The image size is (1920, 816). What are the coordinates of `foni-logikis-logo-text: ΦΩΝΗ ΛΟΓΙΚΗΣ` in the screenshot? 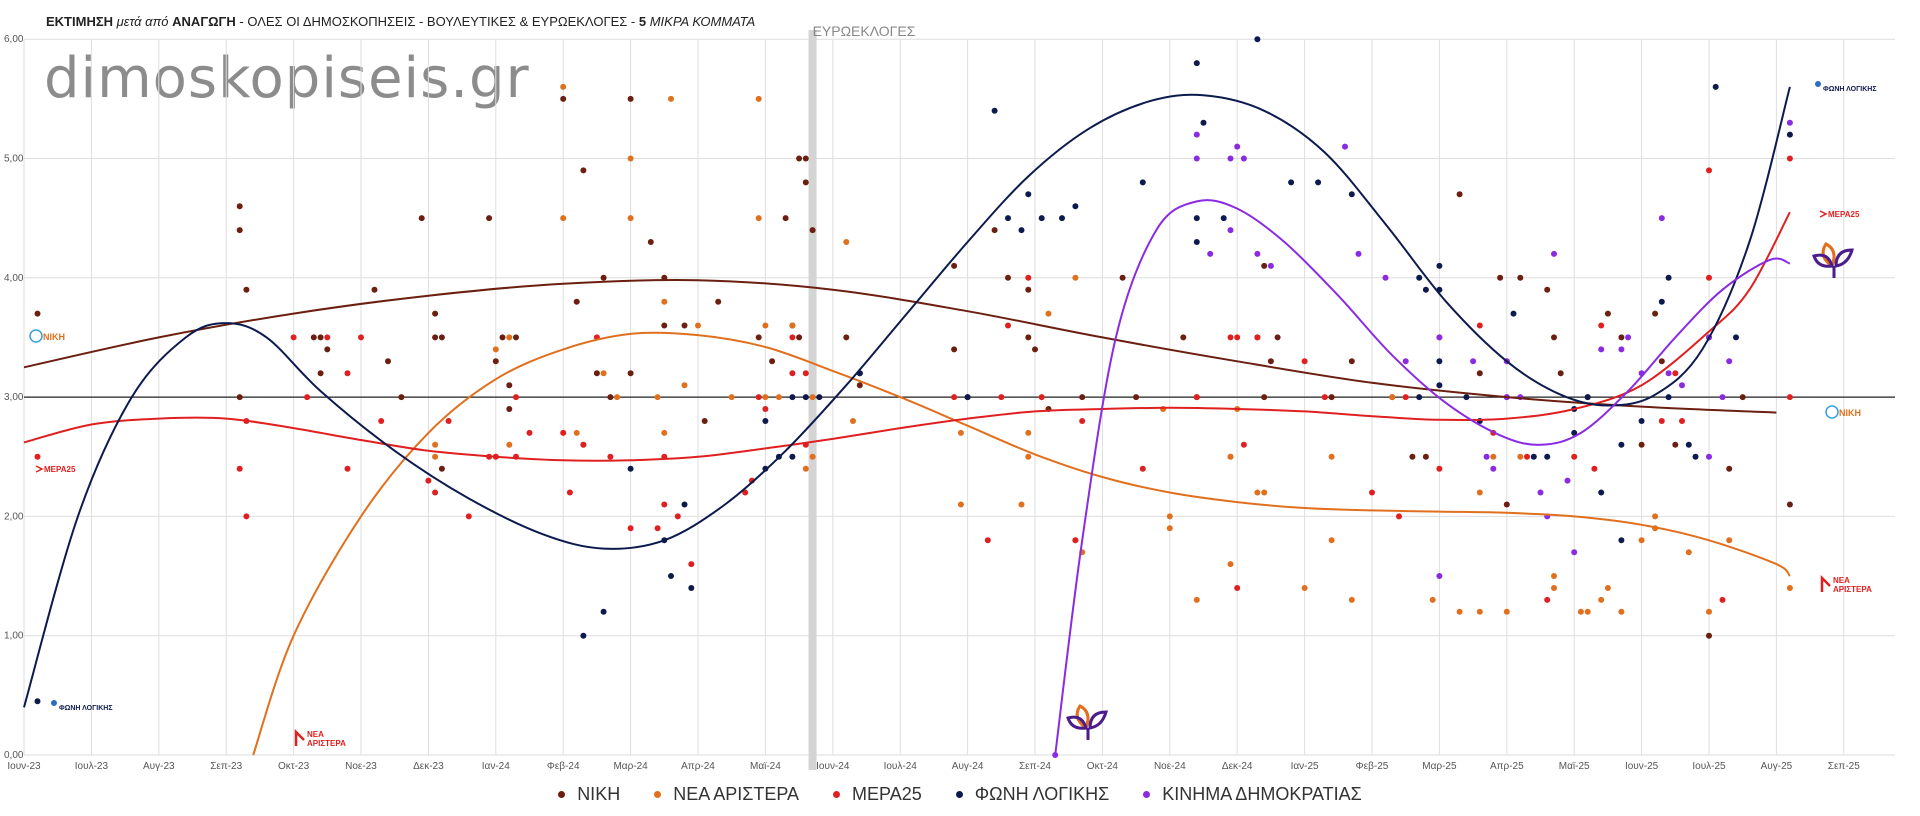 It's located at (86, 708).